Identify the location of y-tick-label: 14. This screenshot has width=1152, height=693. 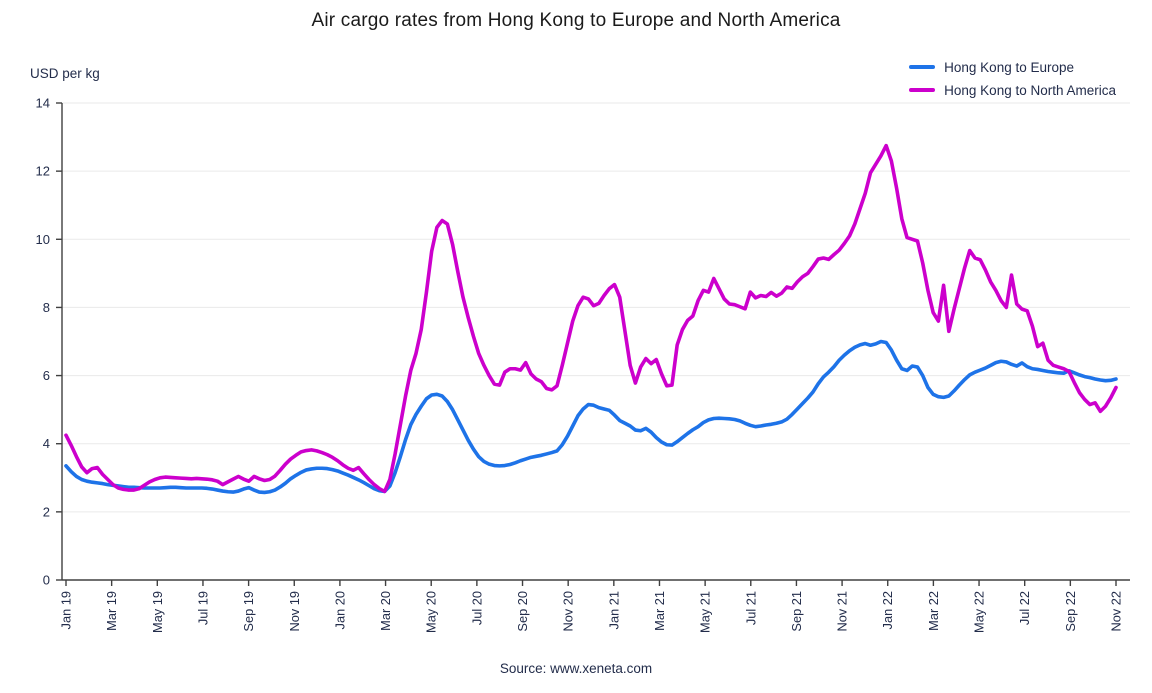
(43, 103).